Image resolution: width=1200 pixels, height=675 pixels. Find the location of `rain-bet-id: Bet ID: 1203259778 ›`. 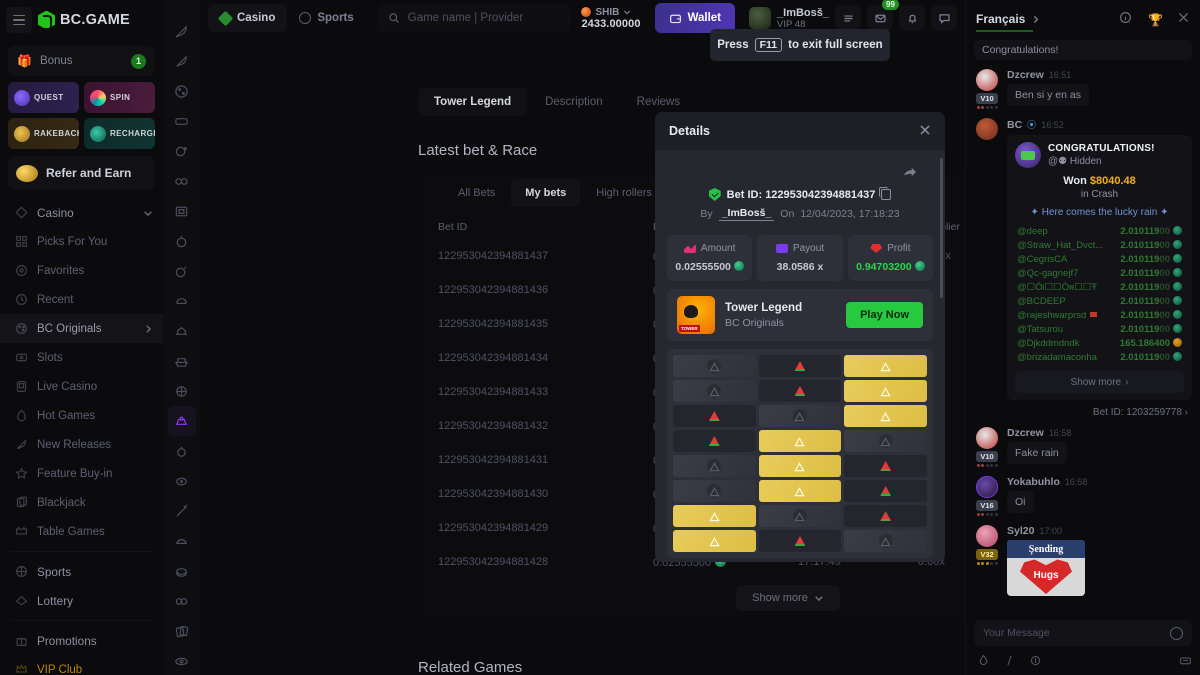

rain-bet-id: Bet ID: 1203259778 › is located at coordinates (1140, 412).